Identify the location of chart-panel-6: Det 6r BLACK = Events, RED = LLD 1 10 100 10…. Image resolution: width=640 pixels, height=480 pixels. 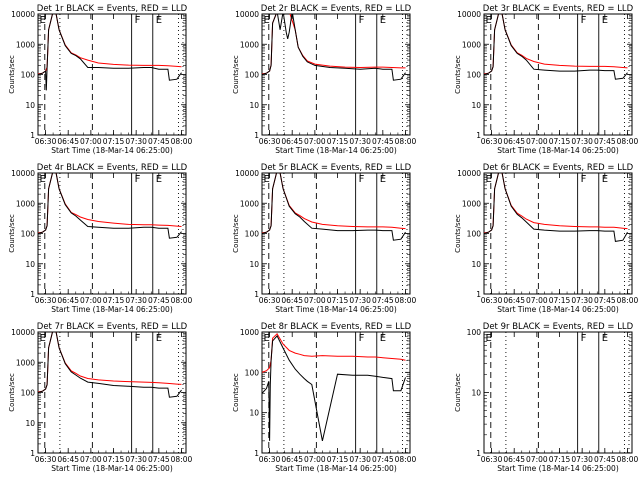
(546, 238).